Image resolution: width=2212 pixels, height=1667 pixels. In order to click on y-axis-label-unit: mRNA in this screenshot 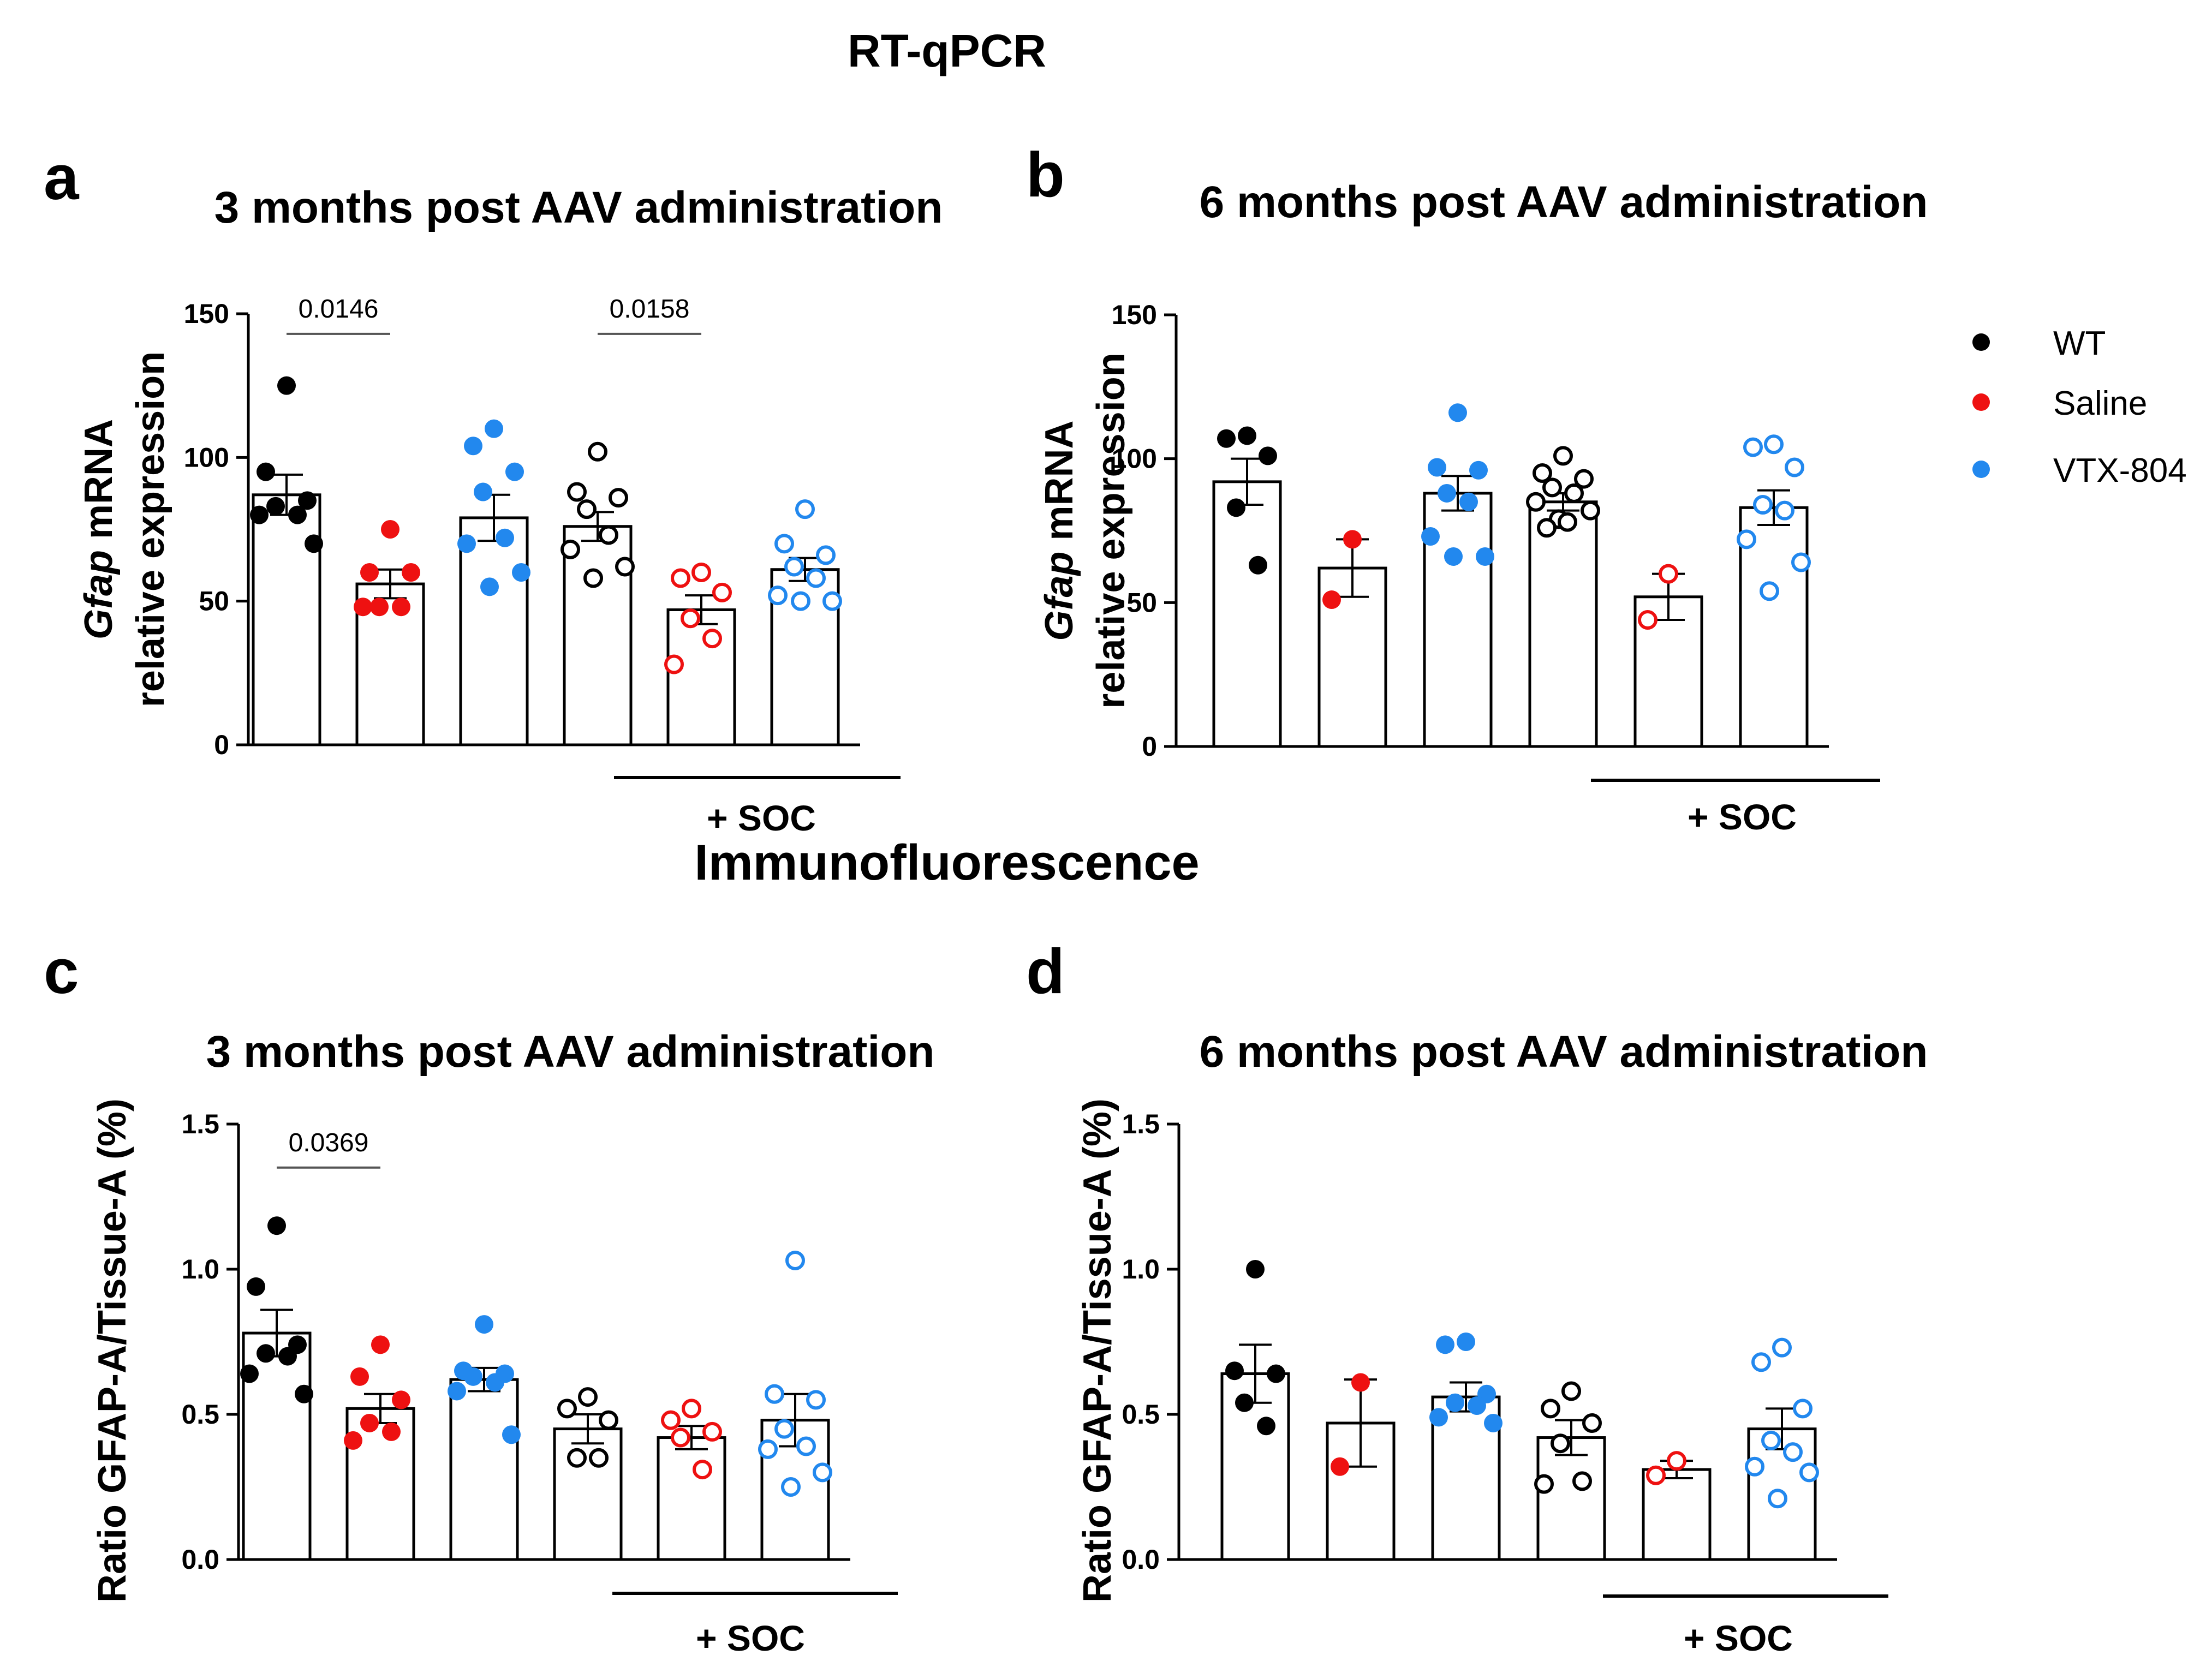, I will do `click(99, 484)`.